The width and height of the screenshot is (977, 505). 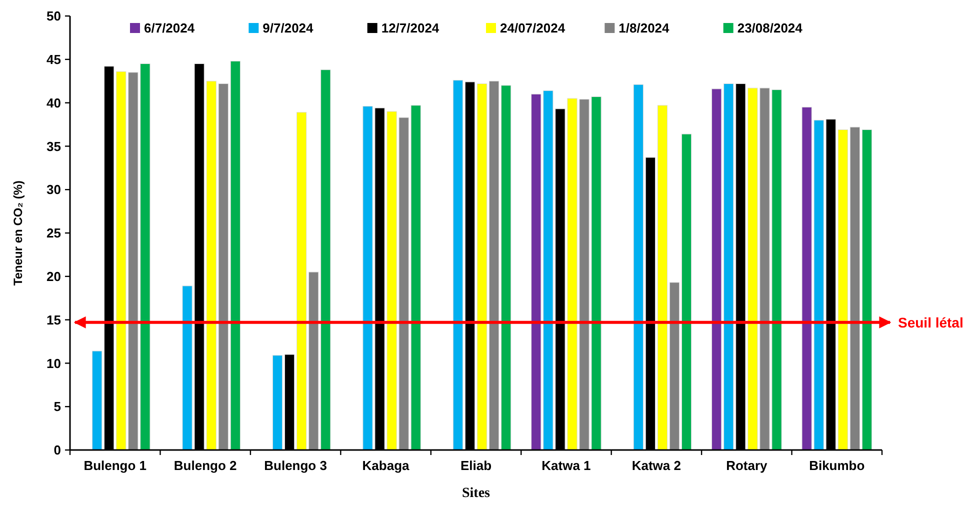 I want to click on x-tick-label: Bulengo 1, so click(x=115, y=465).